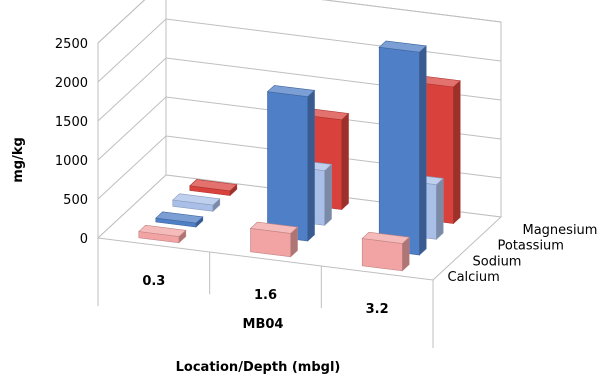 This screenshot has height=381, width=603. I want to click on series-label: Calcium, so click(474, 277).